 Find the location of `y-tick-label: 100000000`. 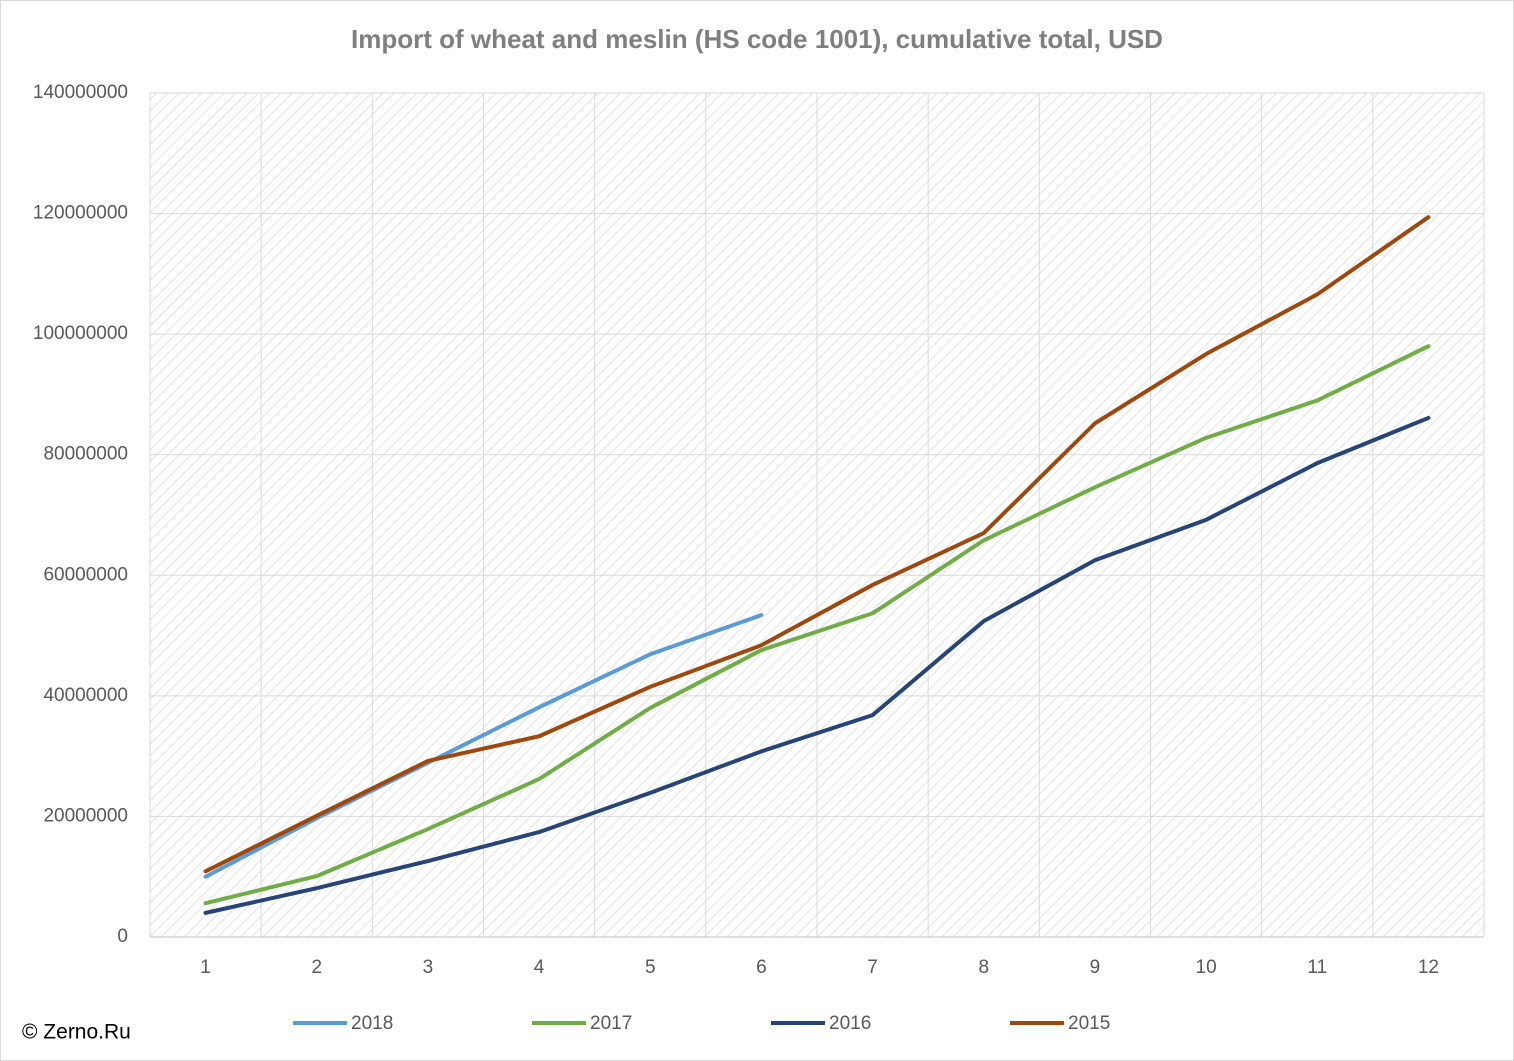

y-tick-label: 100000000 is located at coordinates (80, 333).